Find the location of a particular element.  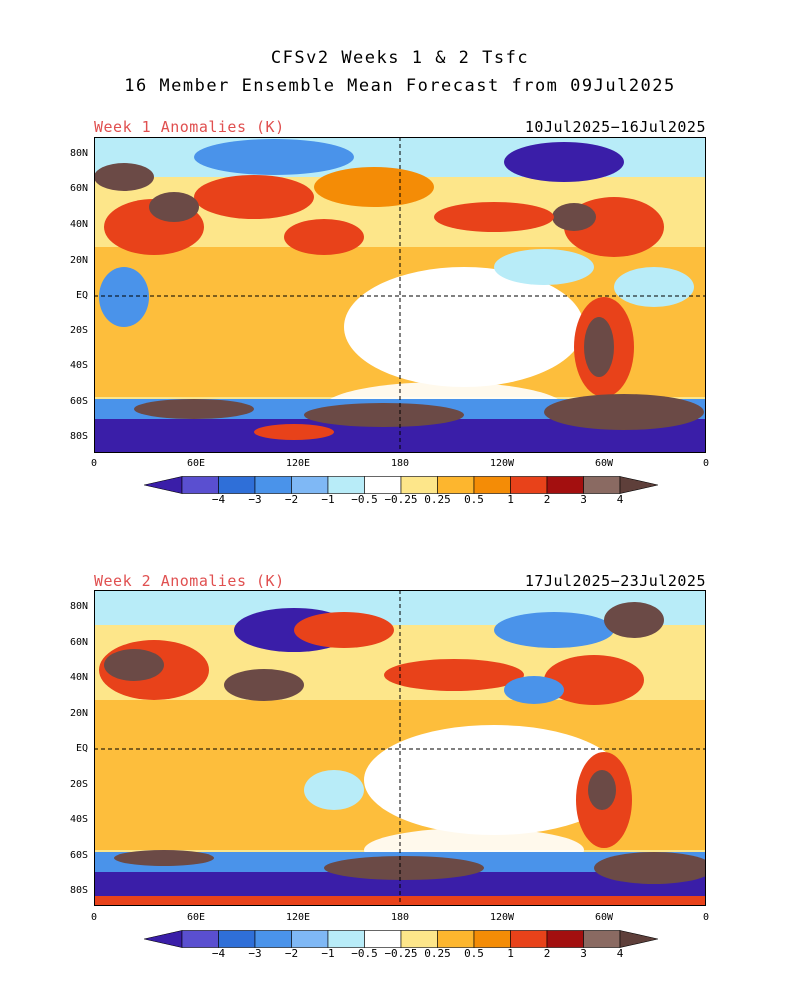

panel2-title: Week 2 Anomalies (K) is located at coordinates (189, 581).